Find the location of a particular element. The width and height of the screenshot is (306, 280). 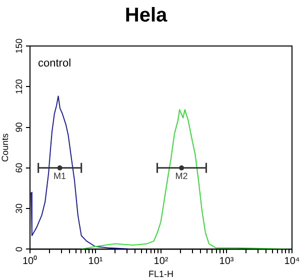

y-tick-label: 150 is located at coordinates (19, 46).